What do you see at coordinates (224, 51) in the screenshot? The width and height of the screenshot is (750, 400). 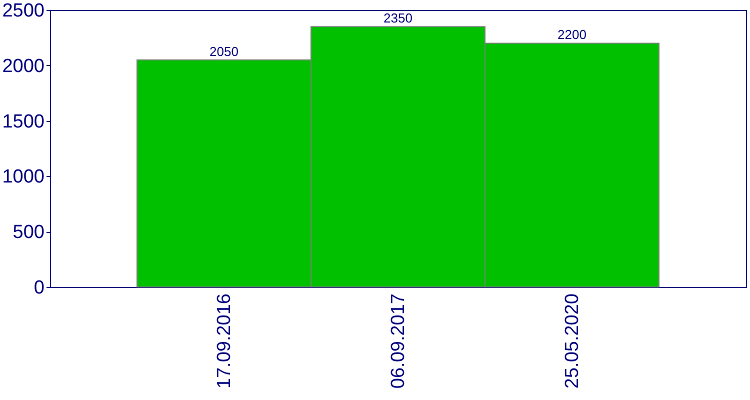 I see `data-label: 2050` at bounding box center [224, 51].